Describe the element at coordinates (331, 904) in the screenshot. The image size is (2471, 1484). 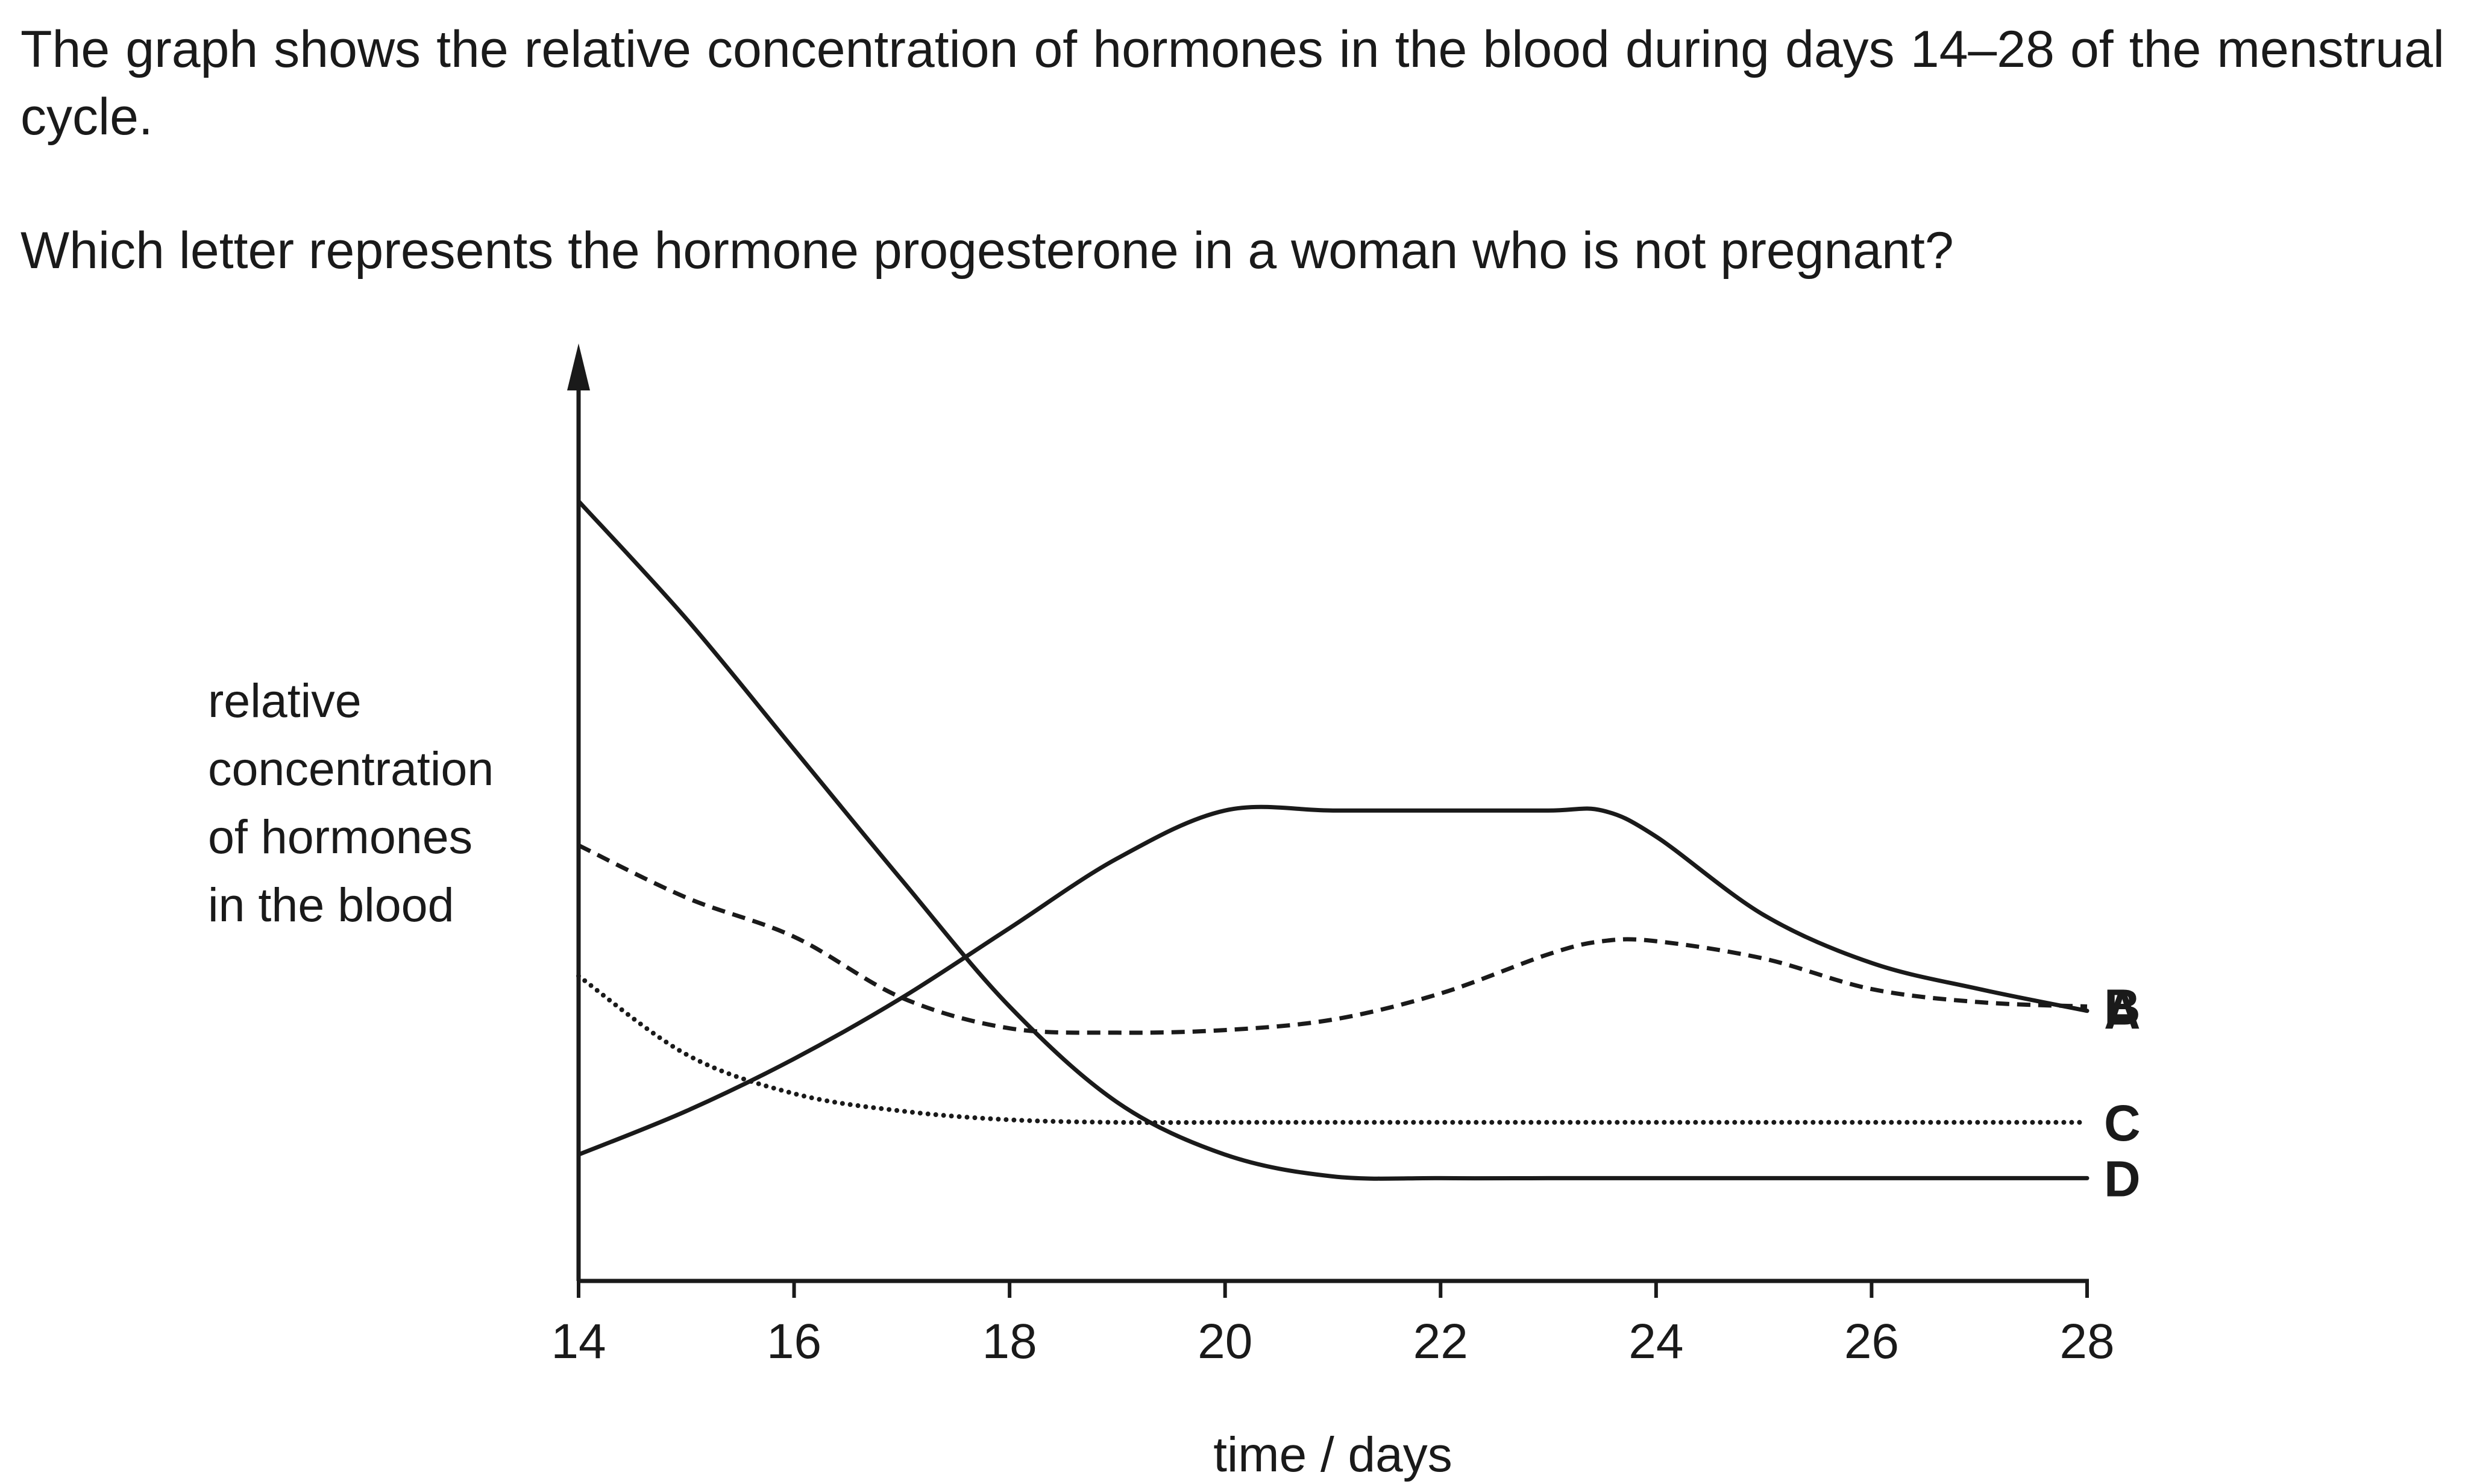
I see `y-axis-label-line: in the blood` at that location.